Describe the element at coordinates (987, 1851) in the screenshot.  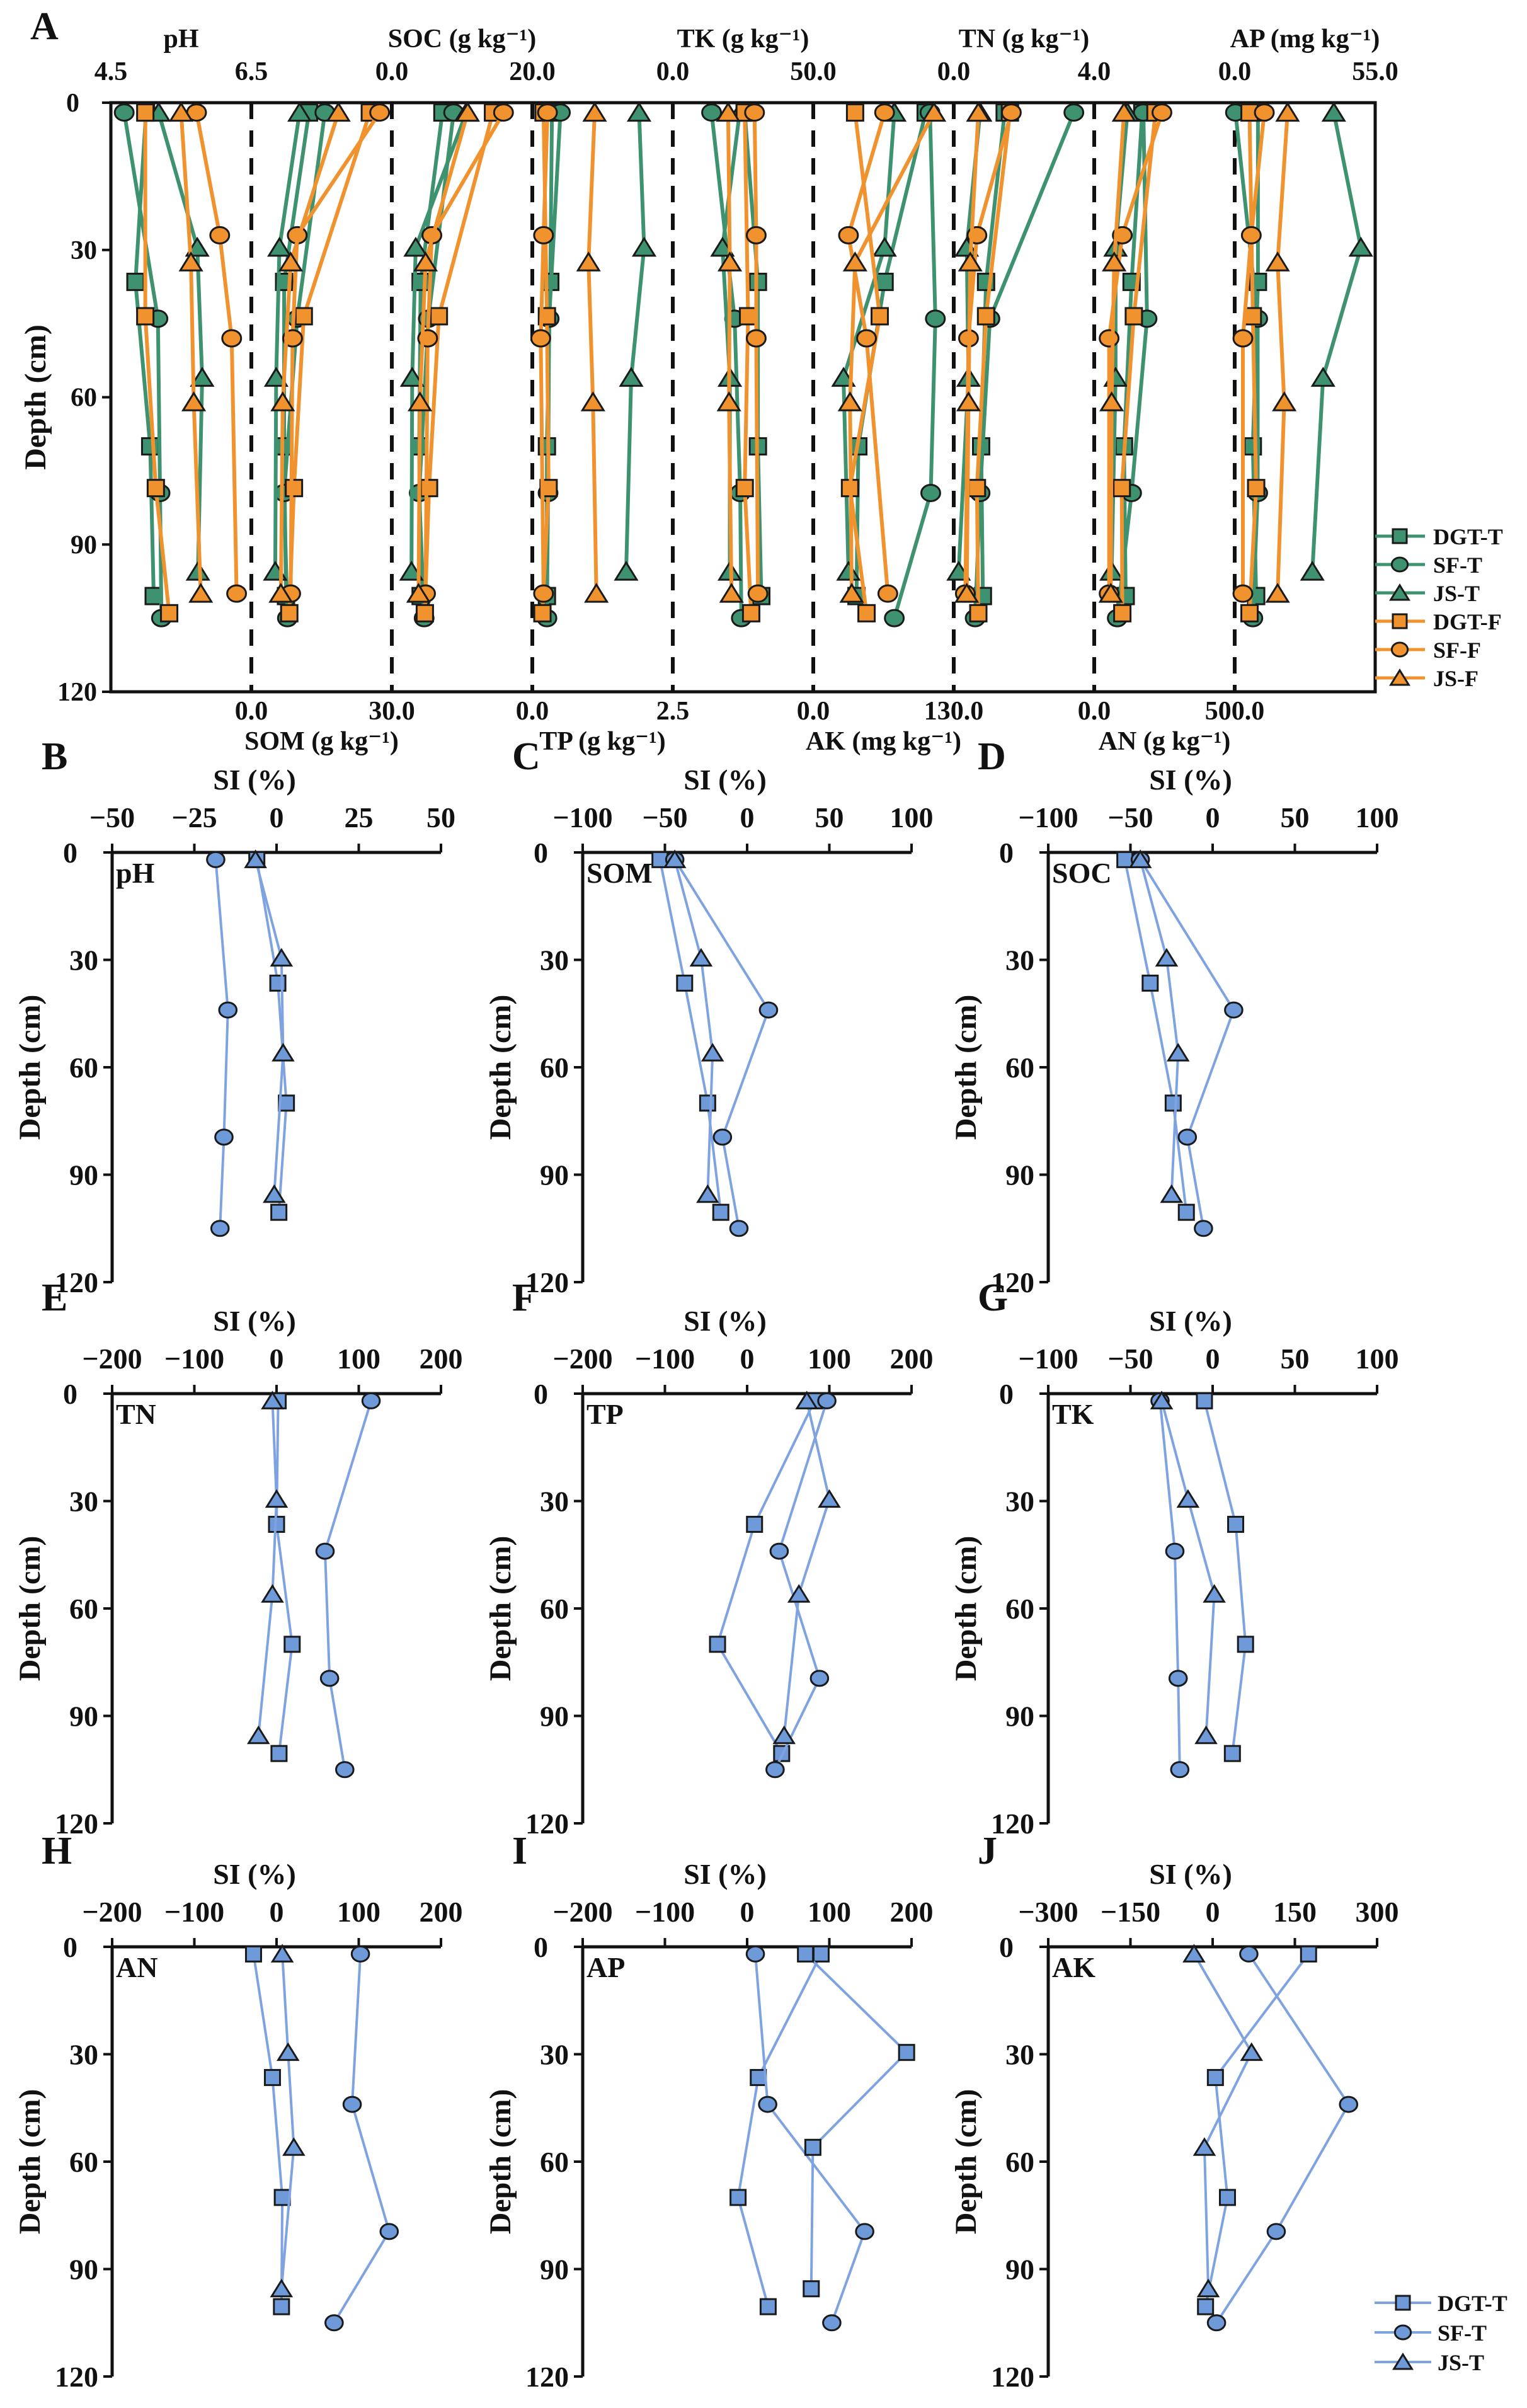
I see `panel-letter: J` at that location.